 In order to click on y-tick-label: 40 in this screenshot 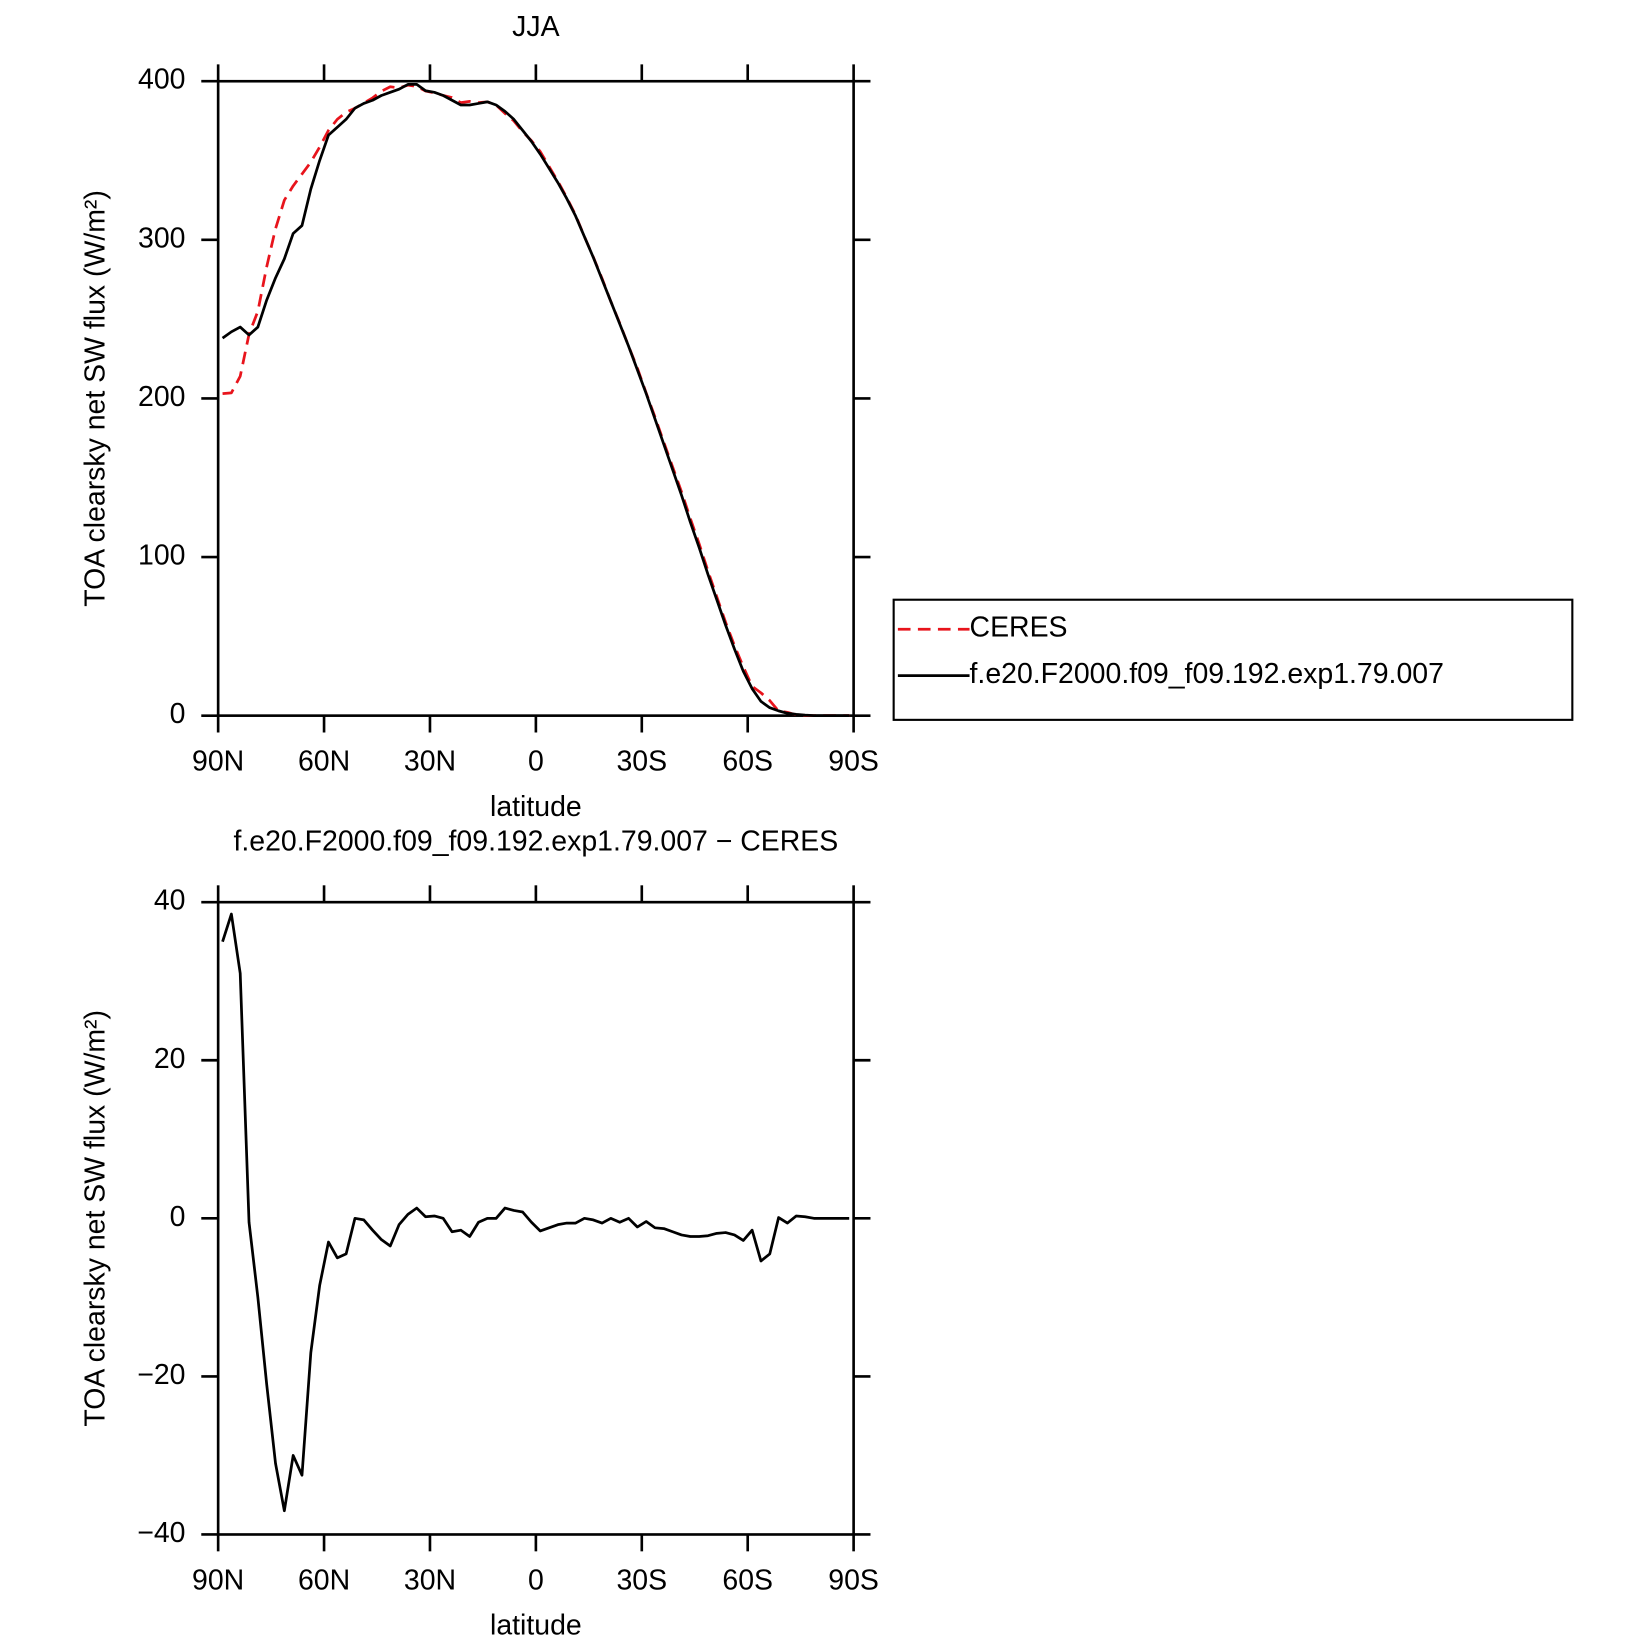, I will do `click(170, 901)`.